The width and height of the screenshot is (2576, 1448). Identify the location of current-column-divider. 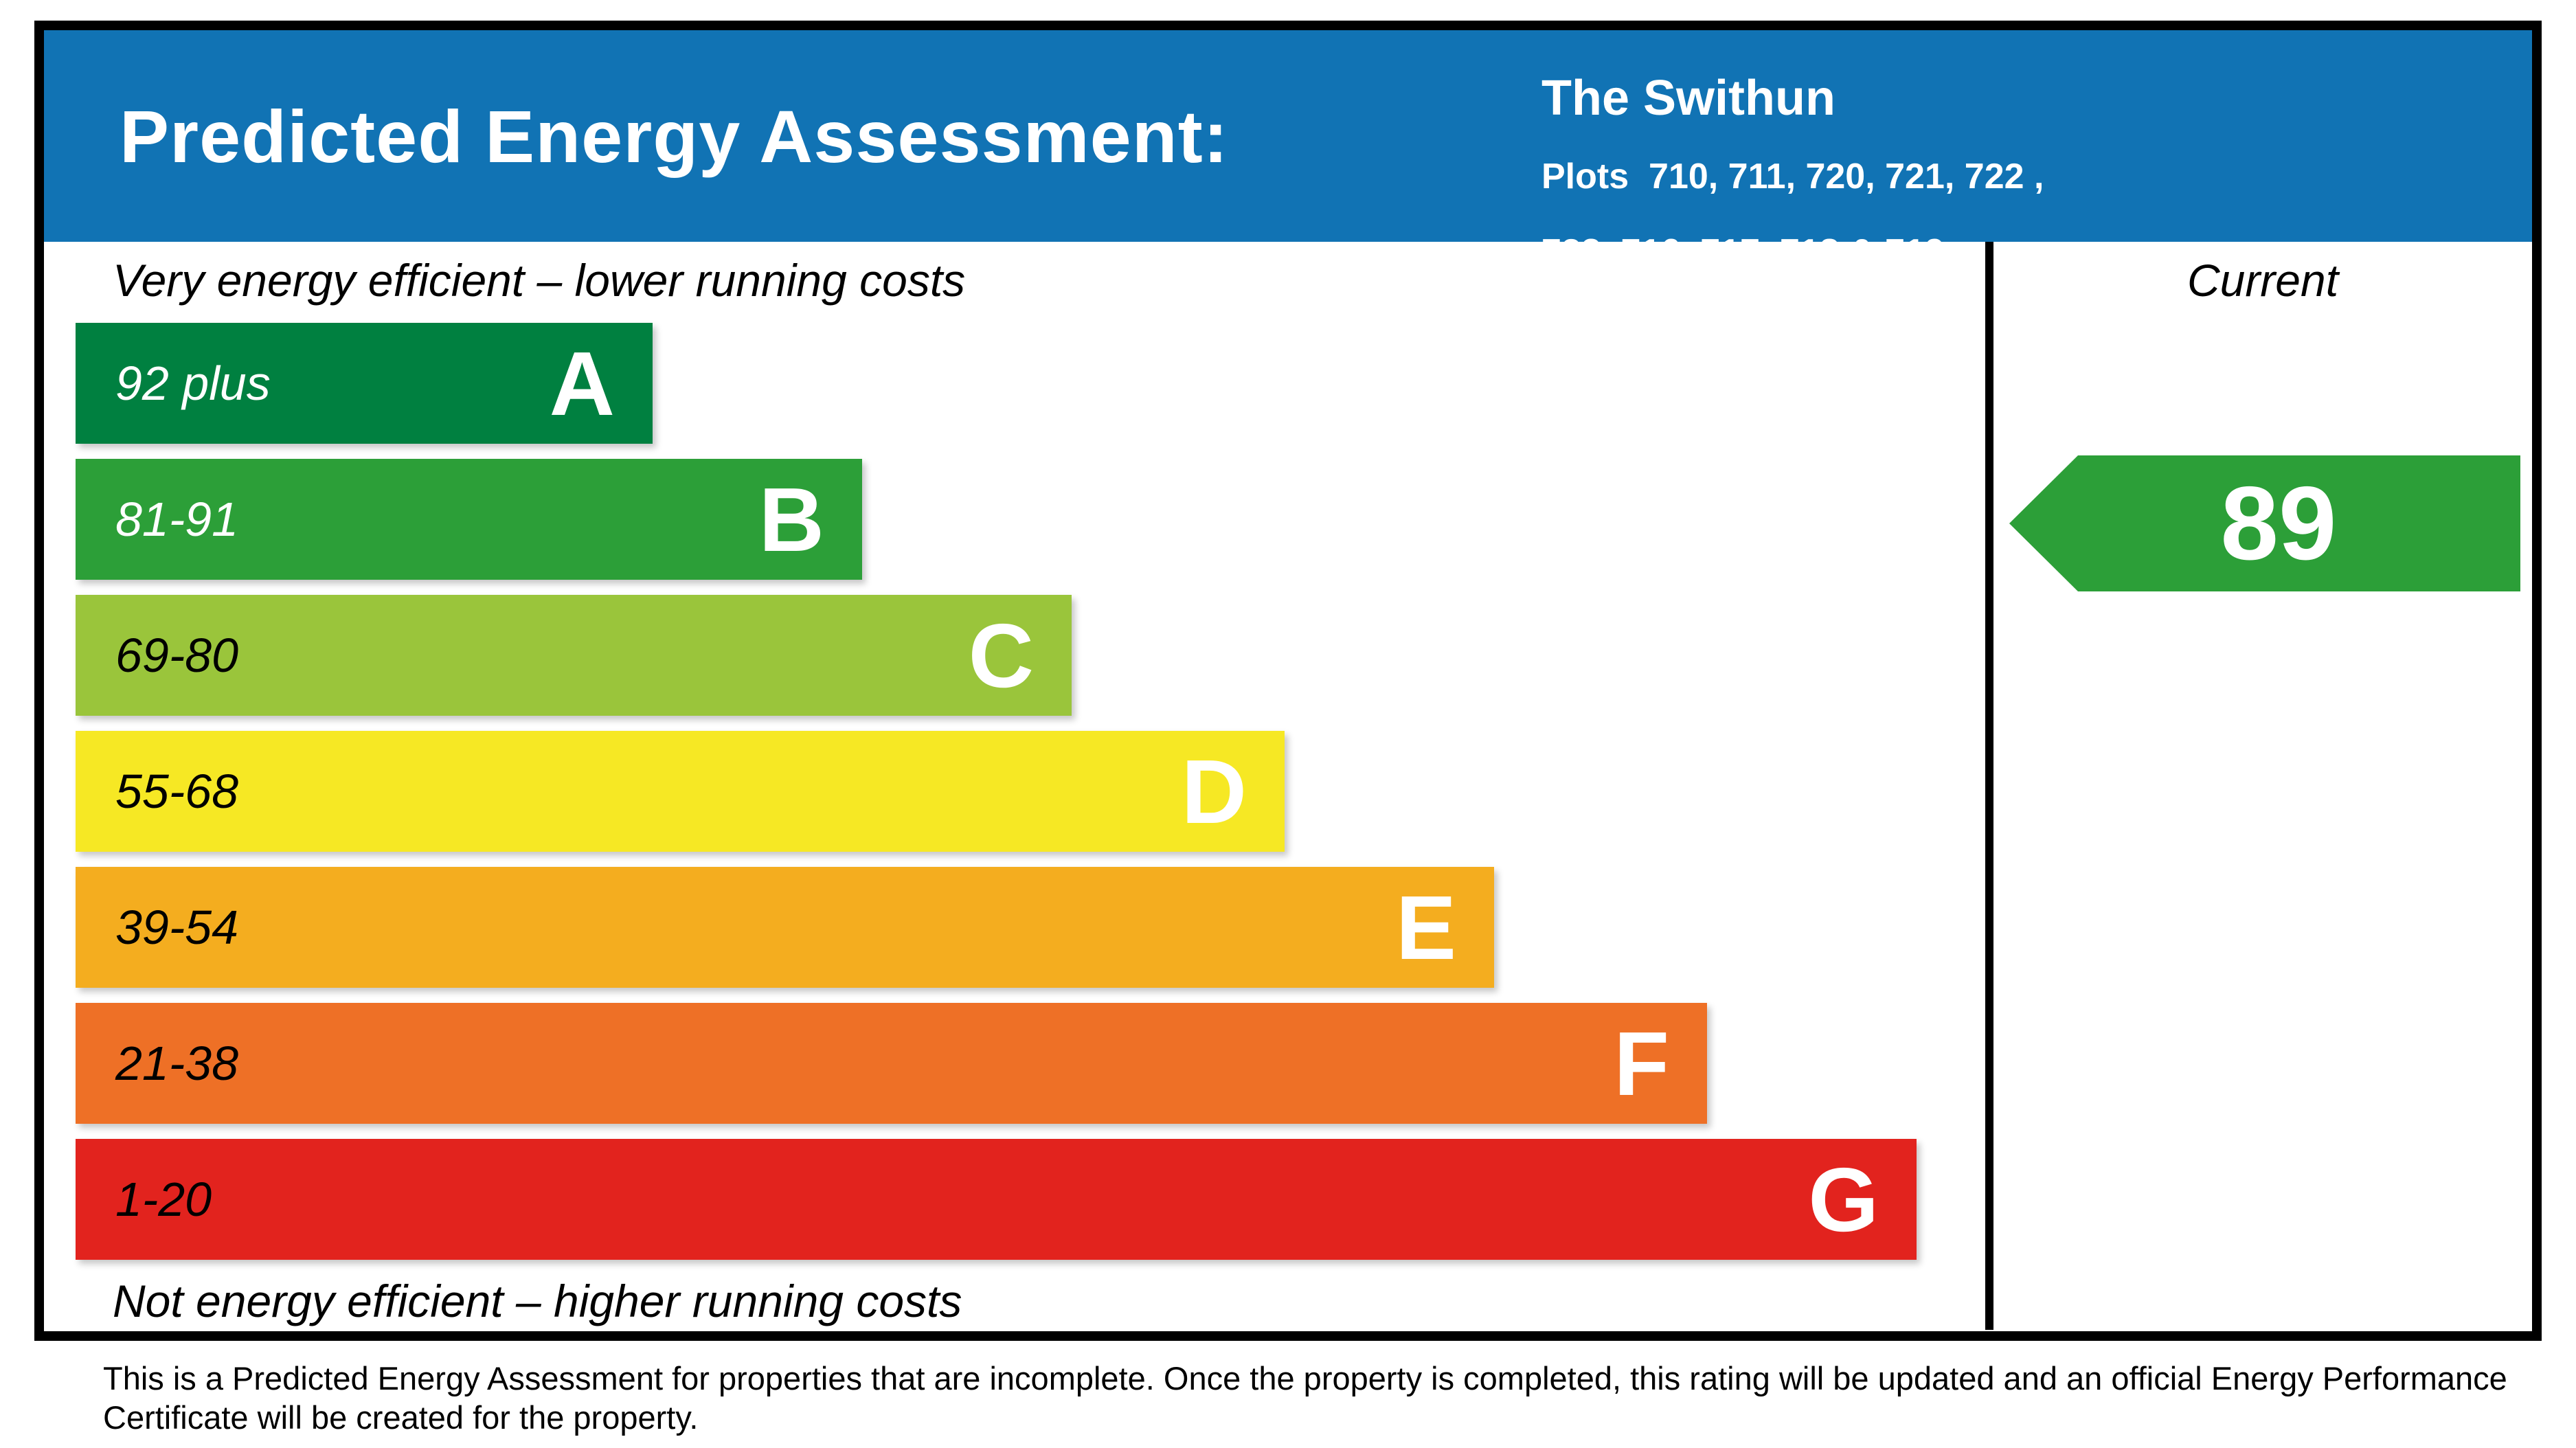
(1989, 786).